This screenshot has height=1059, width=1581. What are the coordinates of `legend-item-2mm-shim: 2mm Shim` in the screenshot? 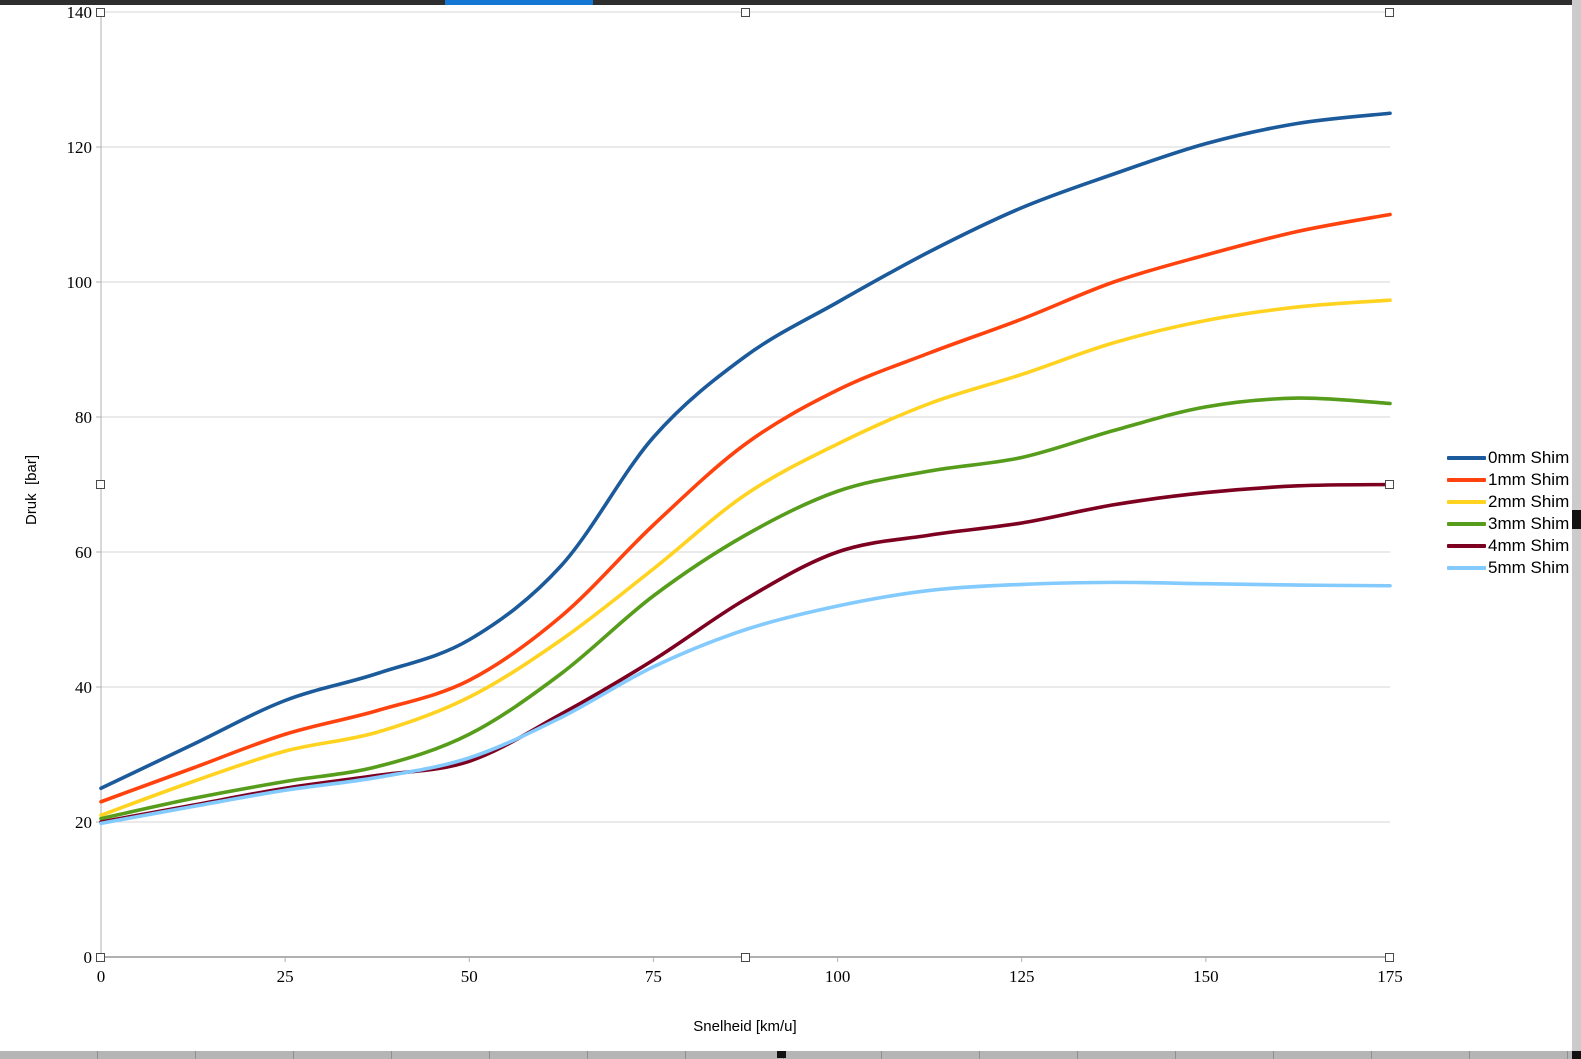 It's located at (1508, 502).